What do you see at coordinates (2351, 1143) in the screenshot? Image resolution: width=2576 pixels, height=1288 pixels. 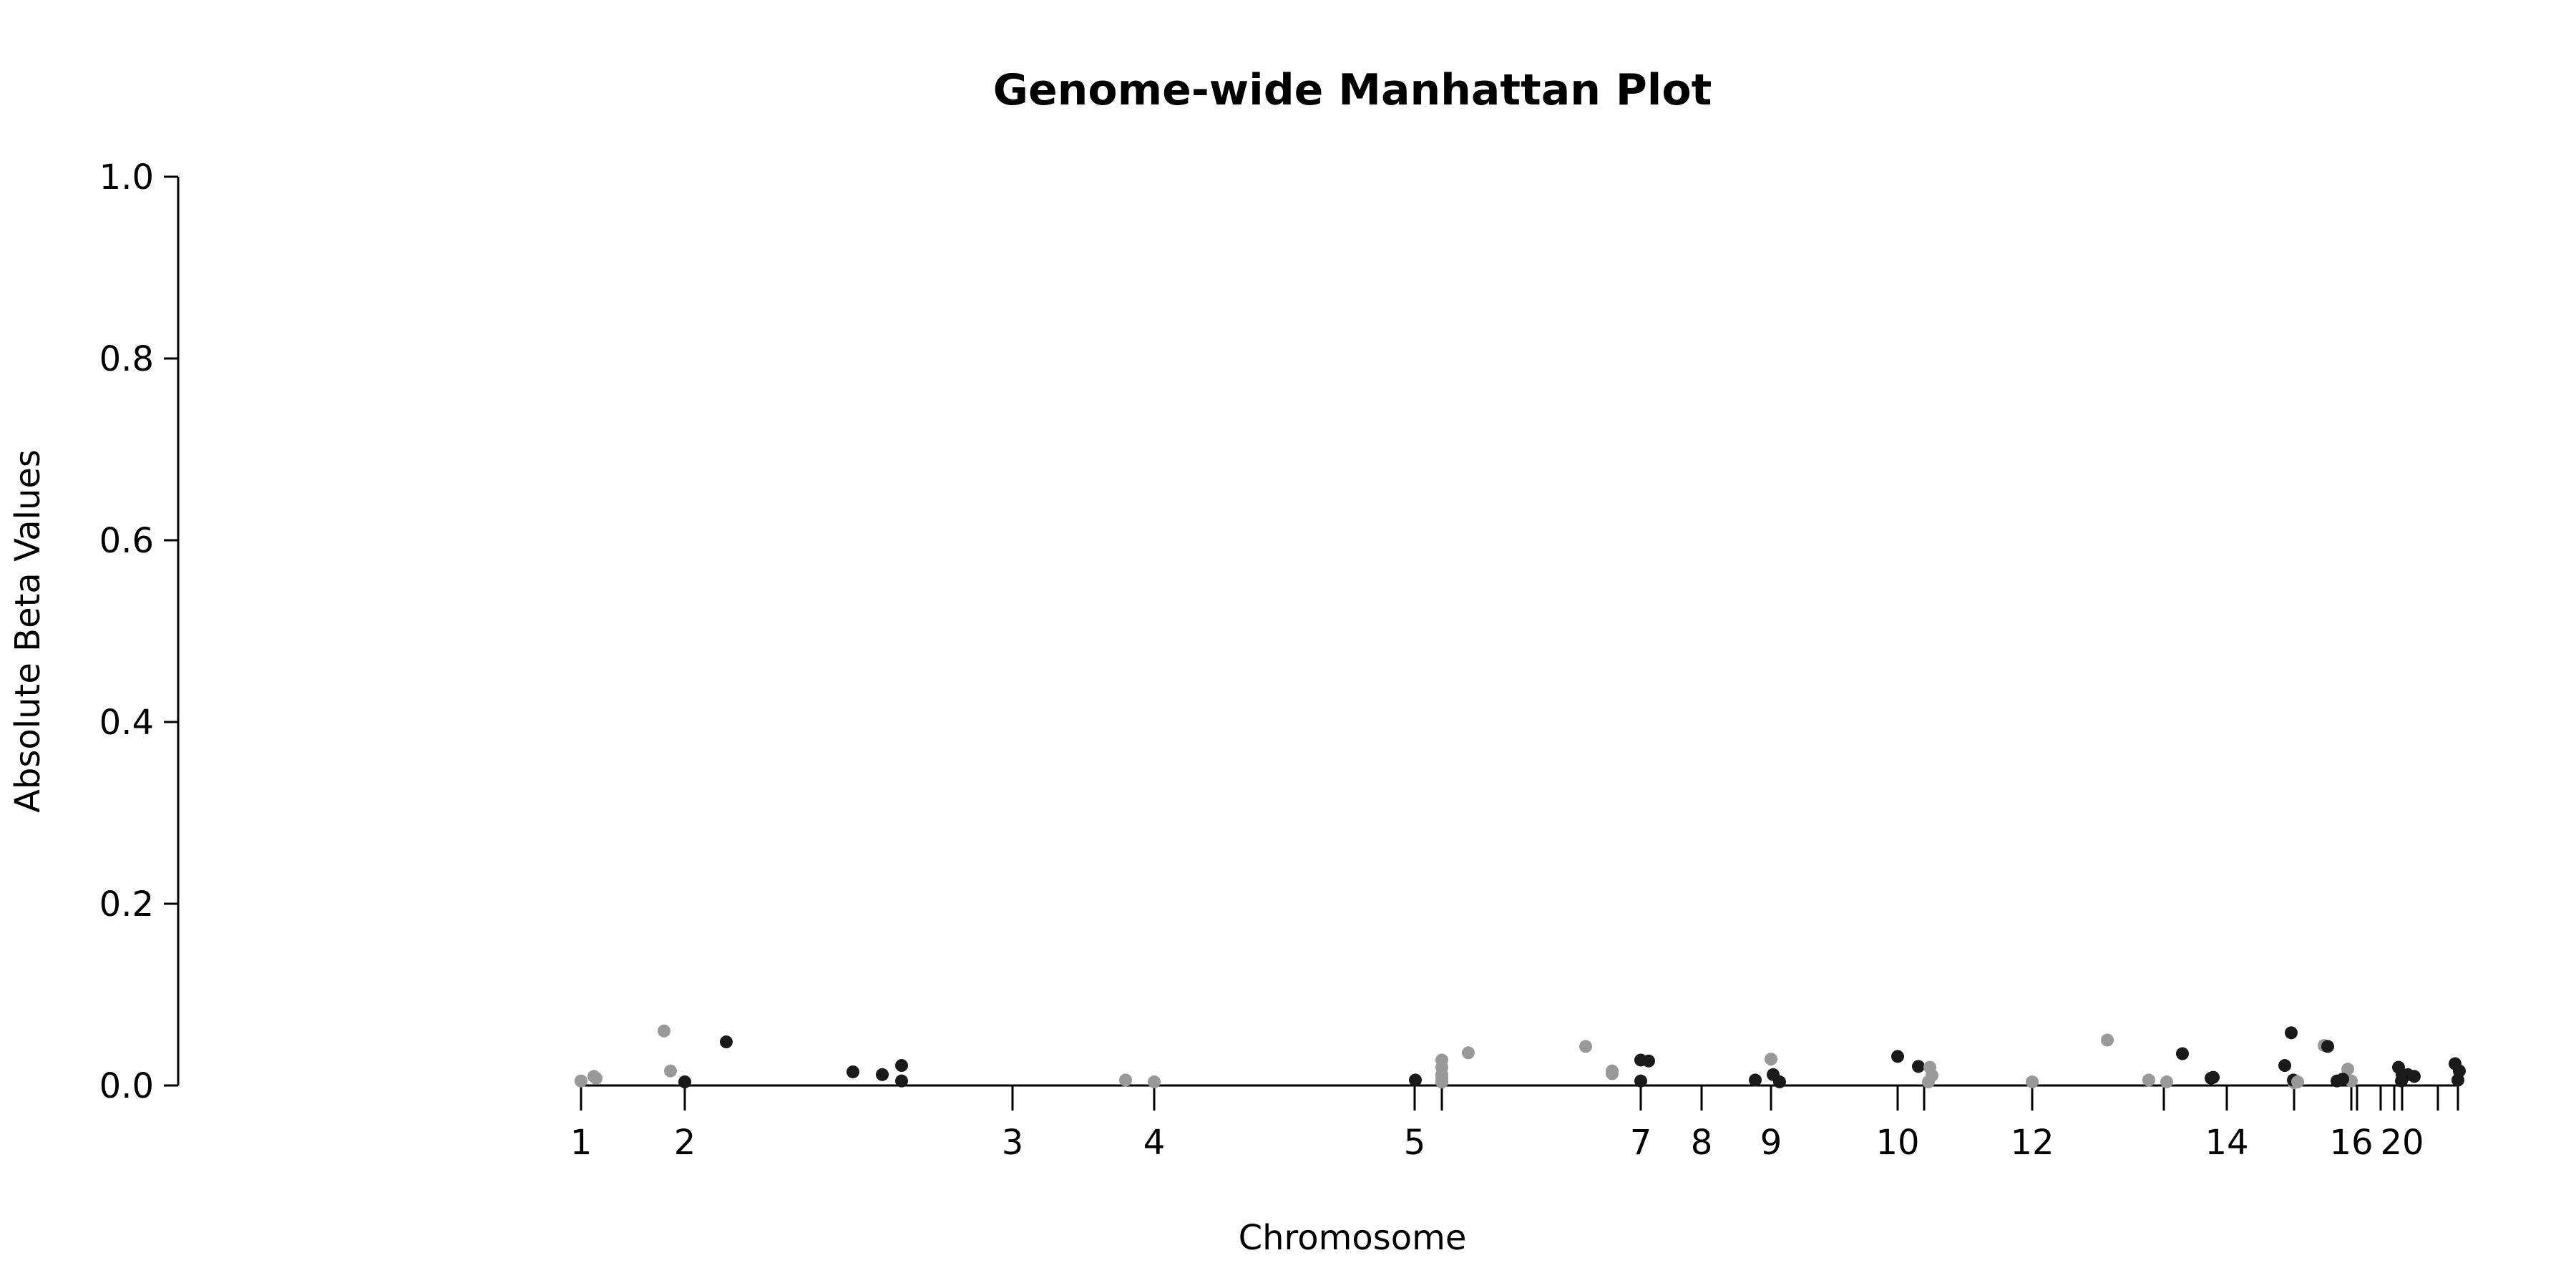 I see `x-tick-label: 16` at bounding box center [2351, 1143].